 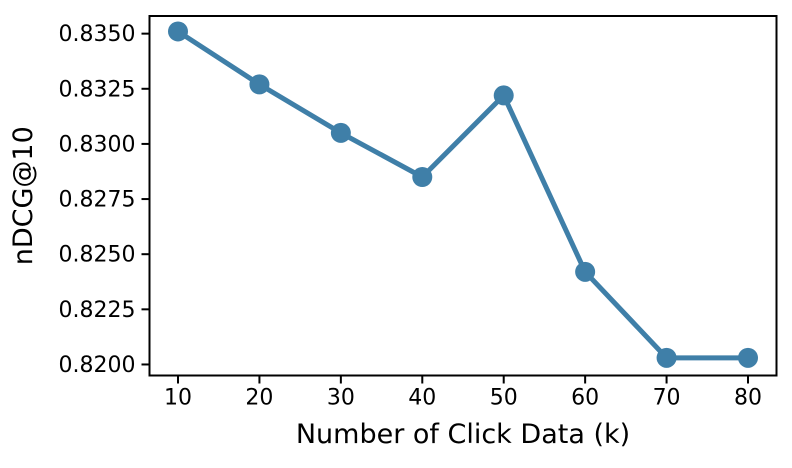 What do you see at coordinates (504, 398) in the screenshot?
I see `x-tick-label: 50` at bounding box center [504, 398].